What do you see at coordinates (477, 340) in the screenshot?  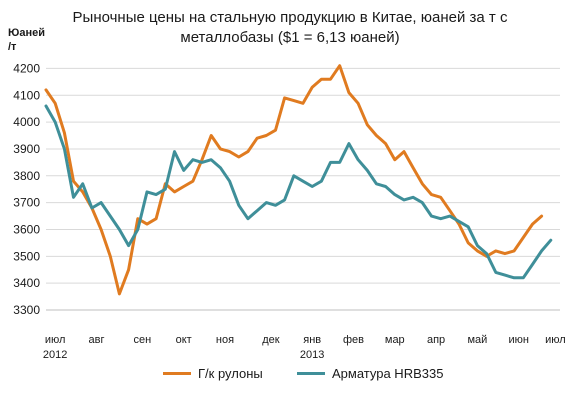 I see `x-tick-label: май` at bounding box center [477, 340].